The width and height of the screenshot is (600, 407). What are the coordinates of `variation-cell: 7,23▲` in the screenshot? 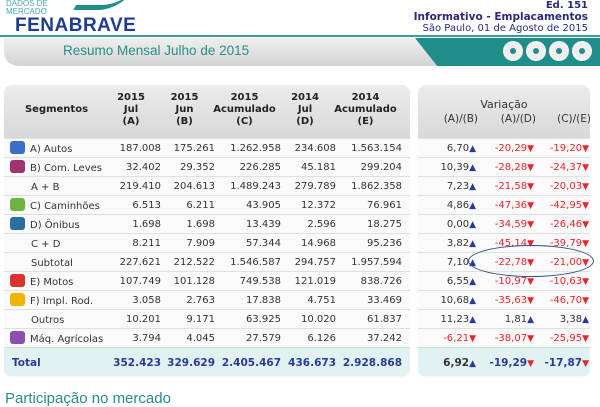 It's located at (461, 186).